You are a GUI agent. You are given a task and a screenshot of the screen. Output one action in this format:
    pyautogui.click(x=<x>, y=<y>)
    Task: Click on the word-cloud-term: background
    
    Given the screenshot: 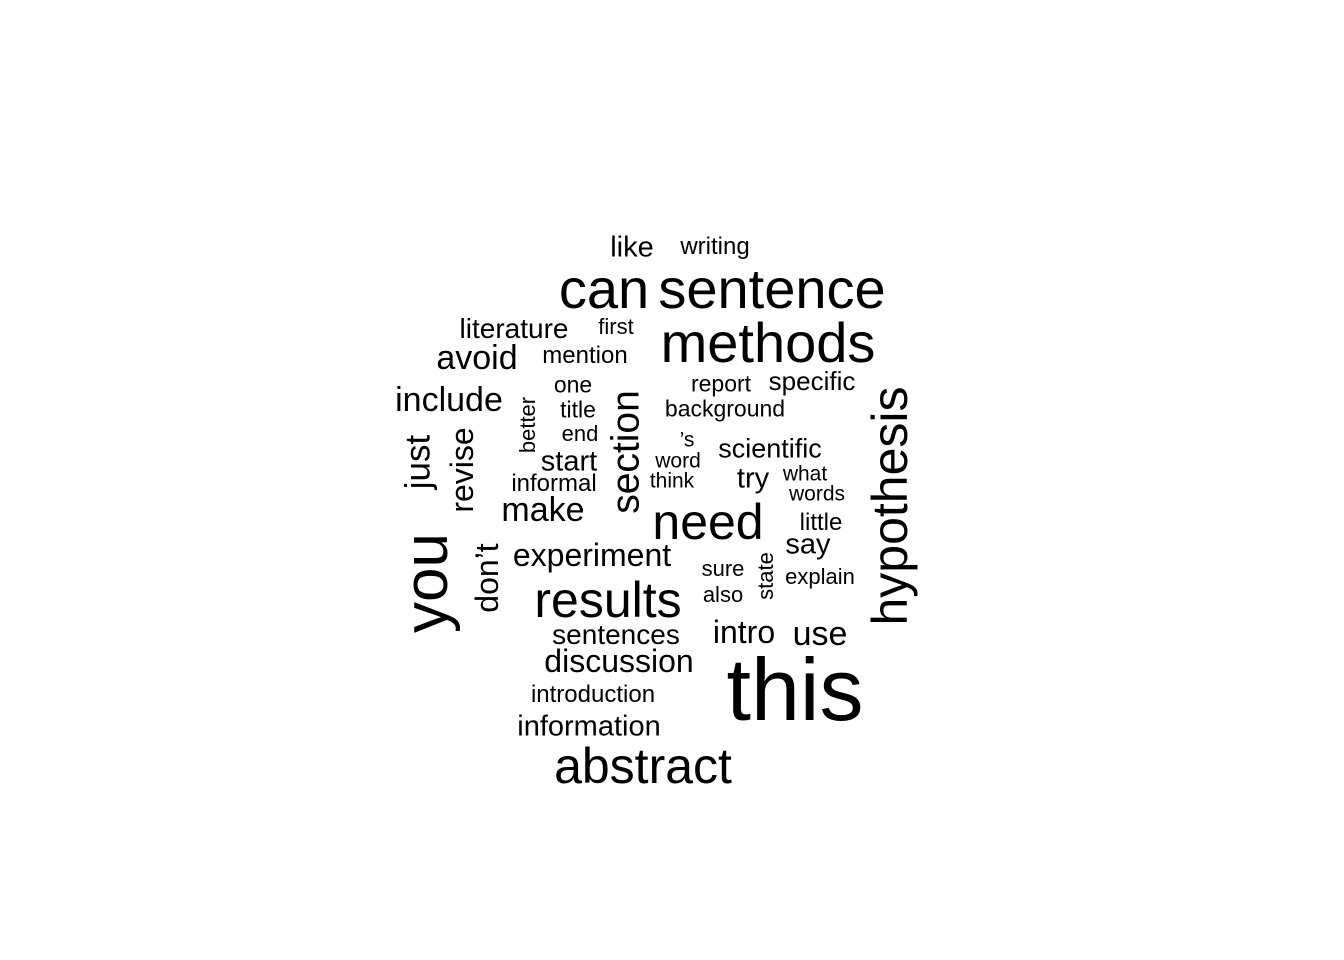 What is the action you would take?
    pyautogui.click(x=725, y=408)
    